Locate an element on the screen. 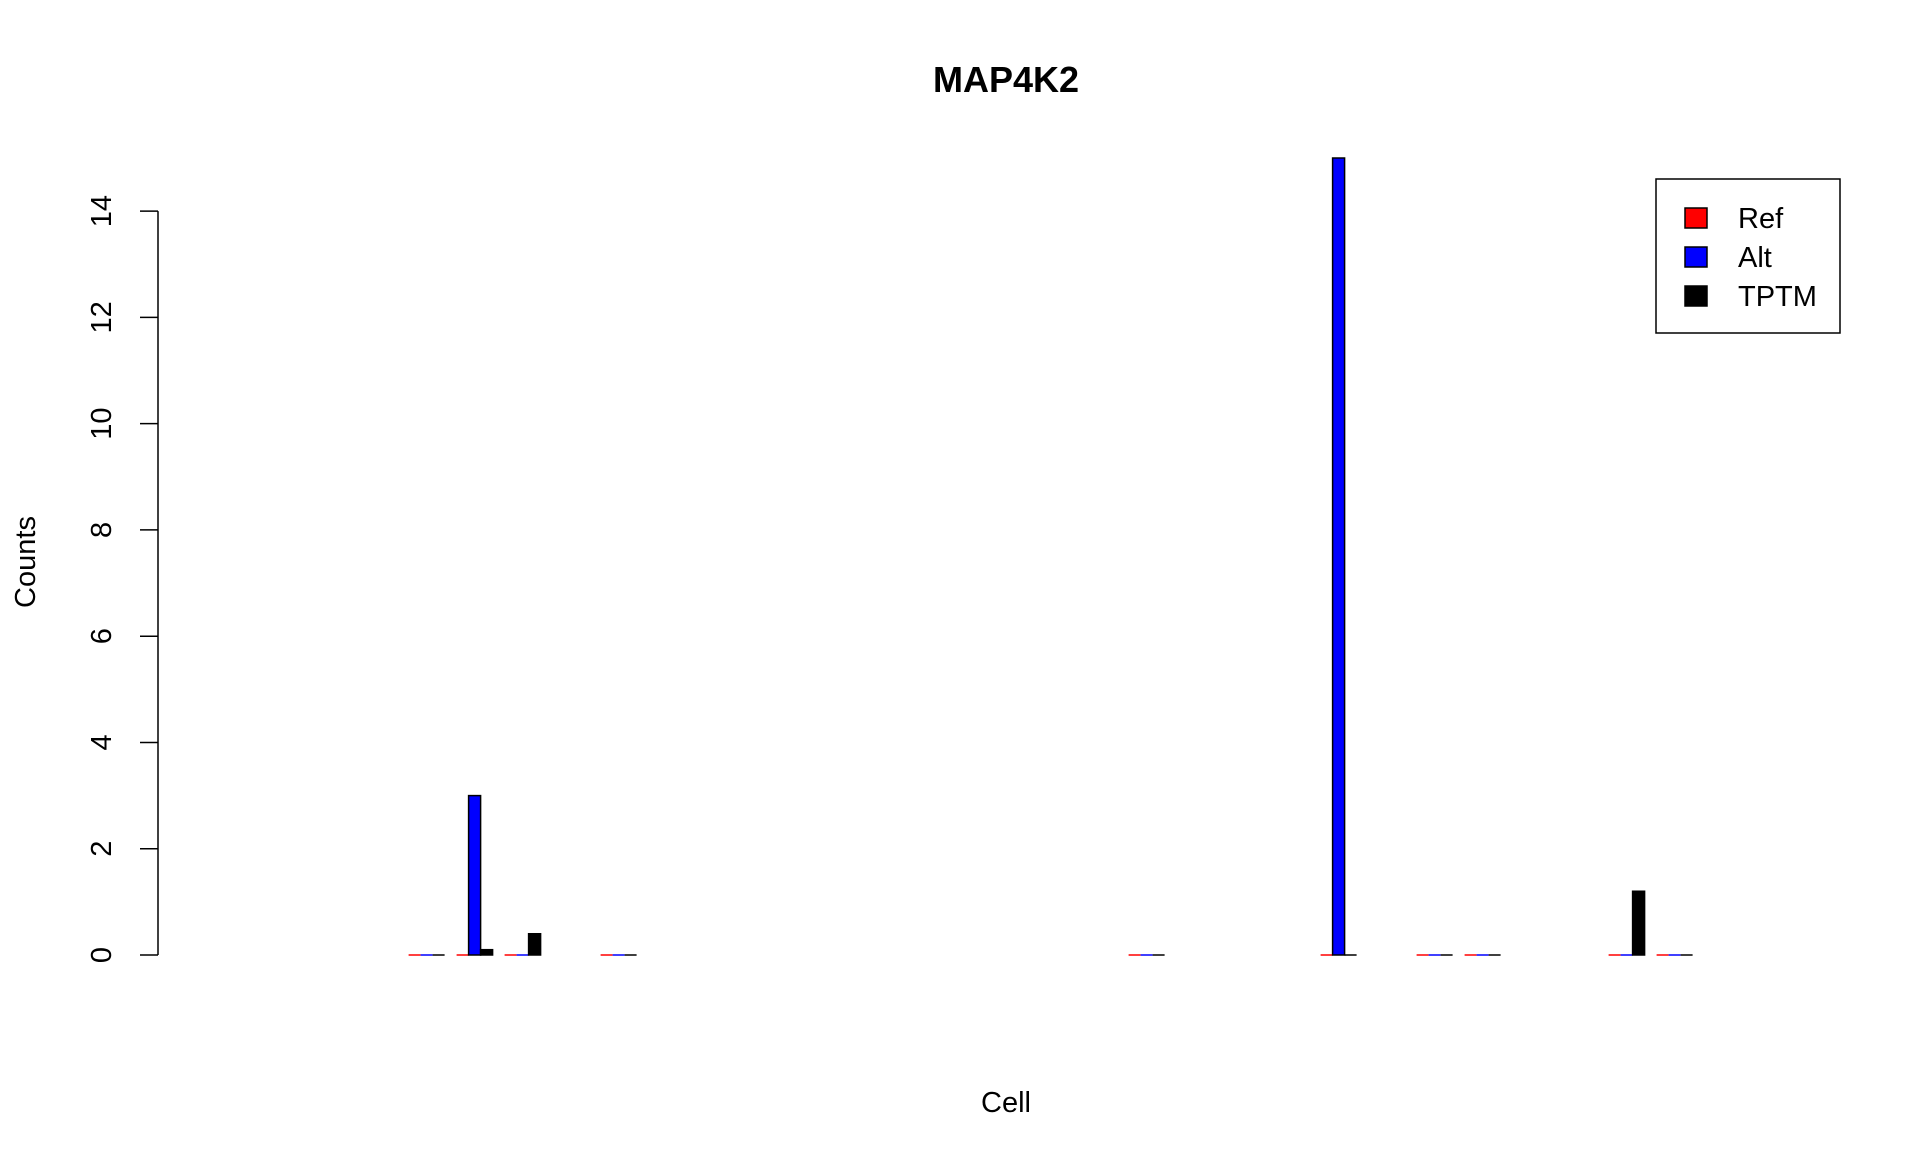  y-axis: 0 2 4 6 8 10 12 14 is located at coordinates (122, 579).